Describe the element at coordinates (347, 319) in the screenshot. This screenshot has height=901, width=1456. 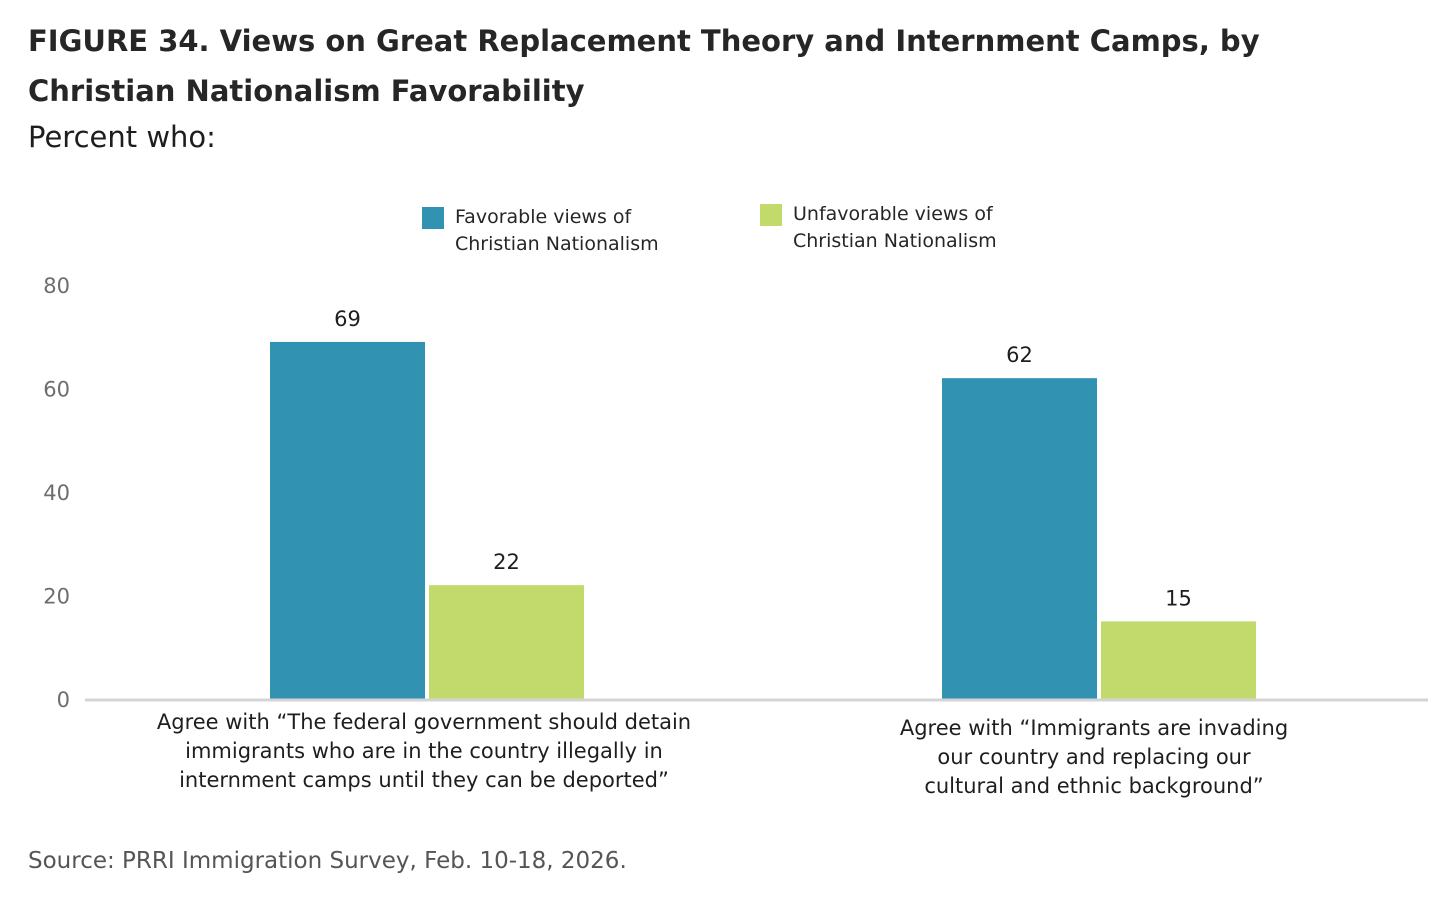
I see `data-label-series0-cat0: 69` at that location.